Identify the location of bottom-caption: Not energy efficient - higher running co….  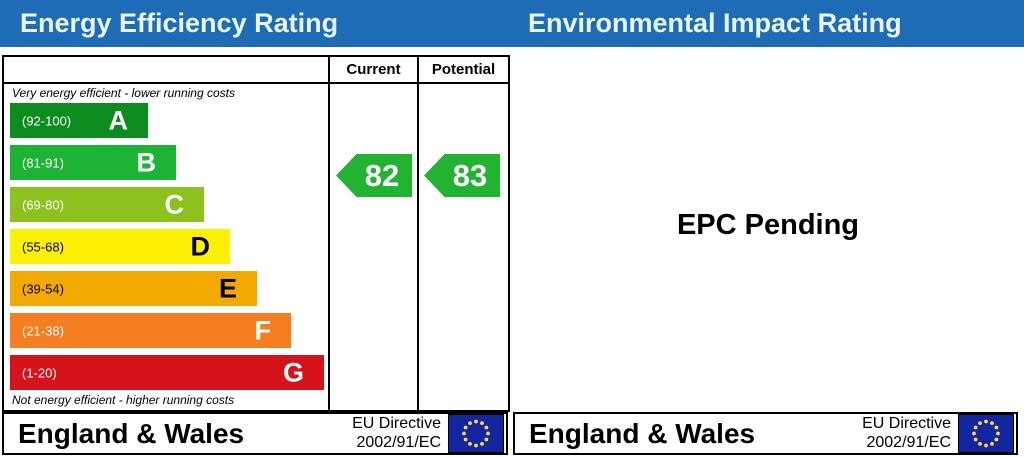
(123, 400).